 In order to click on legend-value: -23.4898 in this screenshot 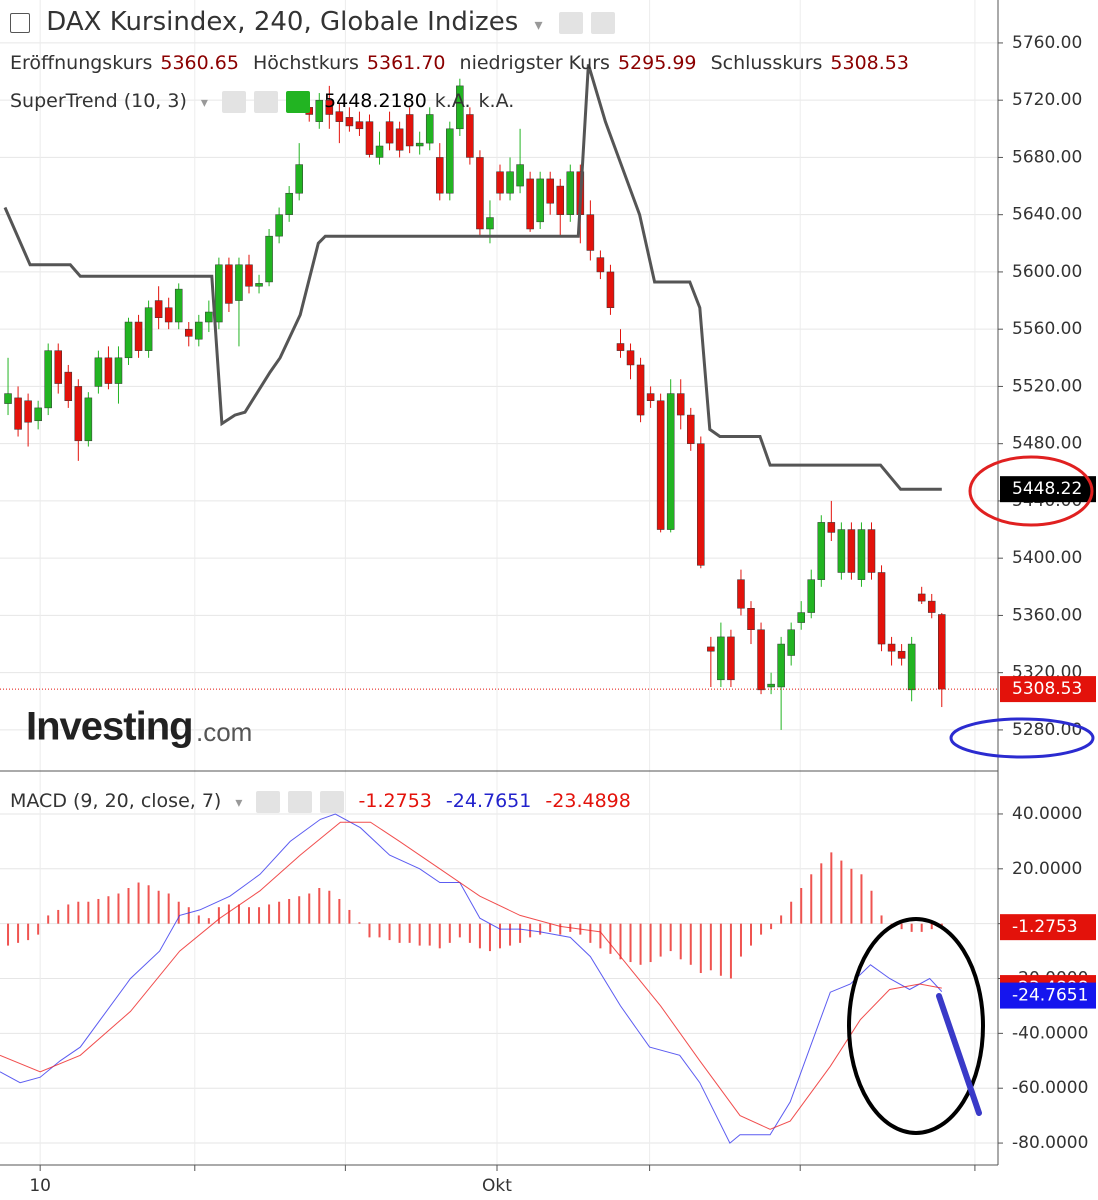, I will do `click(588, 801)`.